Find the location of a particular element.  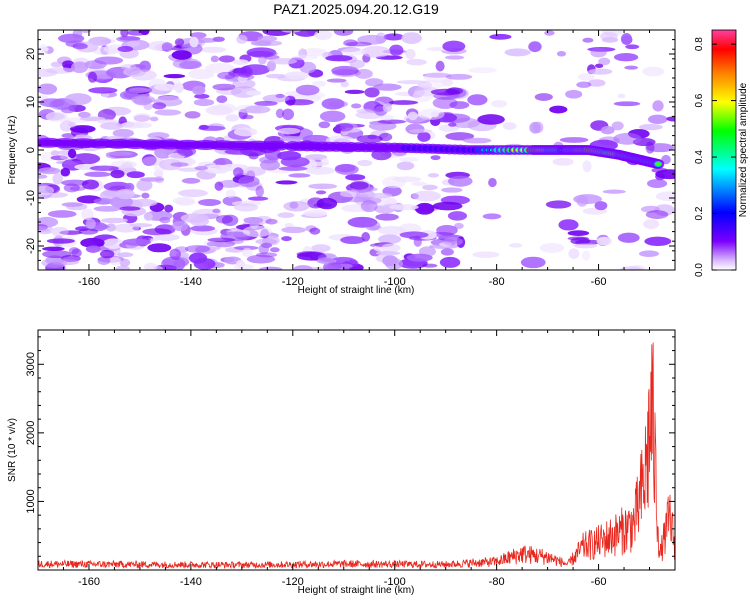

x-tick-label: -140 is located at coordinates (191, 282).